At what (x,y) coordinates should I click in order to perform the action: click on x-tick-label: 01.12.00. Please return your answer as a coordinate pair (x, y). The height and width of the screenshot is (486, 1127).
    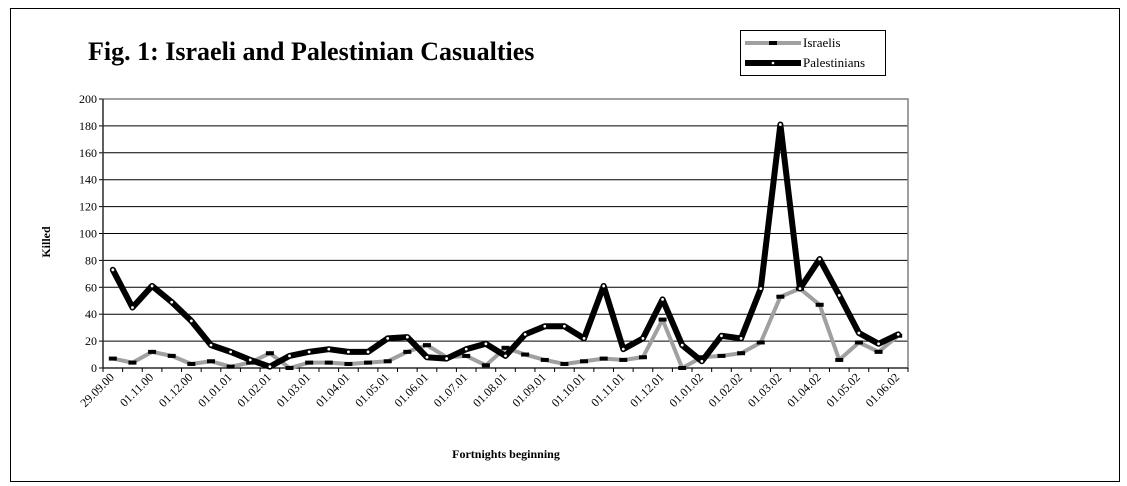
    Looking at the image, I should click on (176, 390).